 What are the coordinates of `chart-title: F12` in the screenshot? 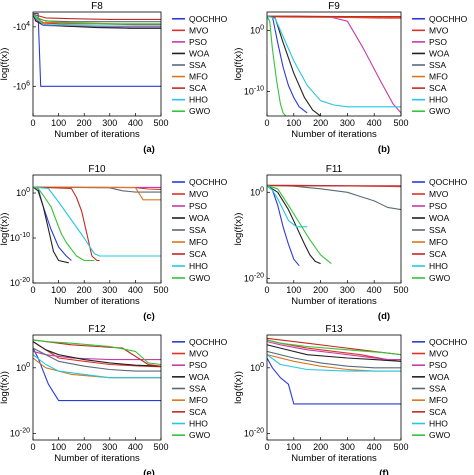 It's located at (97, 329).